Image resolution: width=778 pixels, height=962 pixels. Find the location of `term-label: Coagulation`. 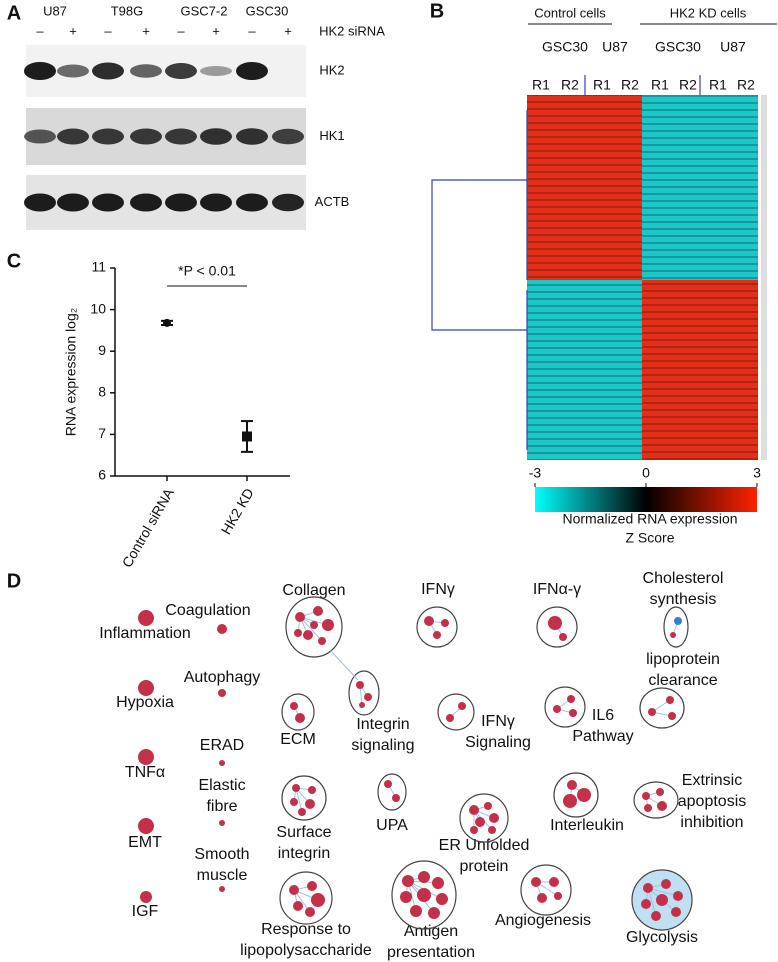

term-label: Coagulation is located at coordinates (207, 610).